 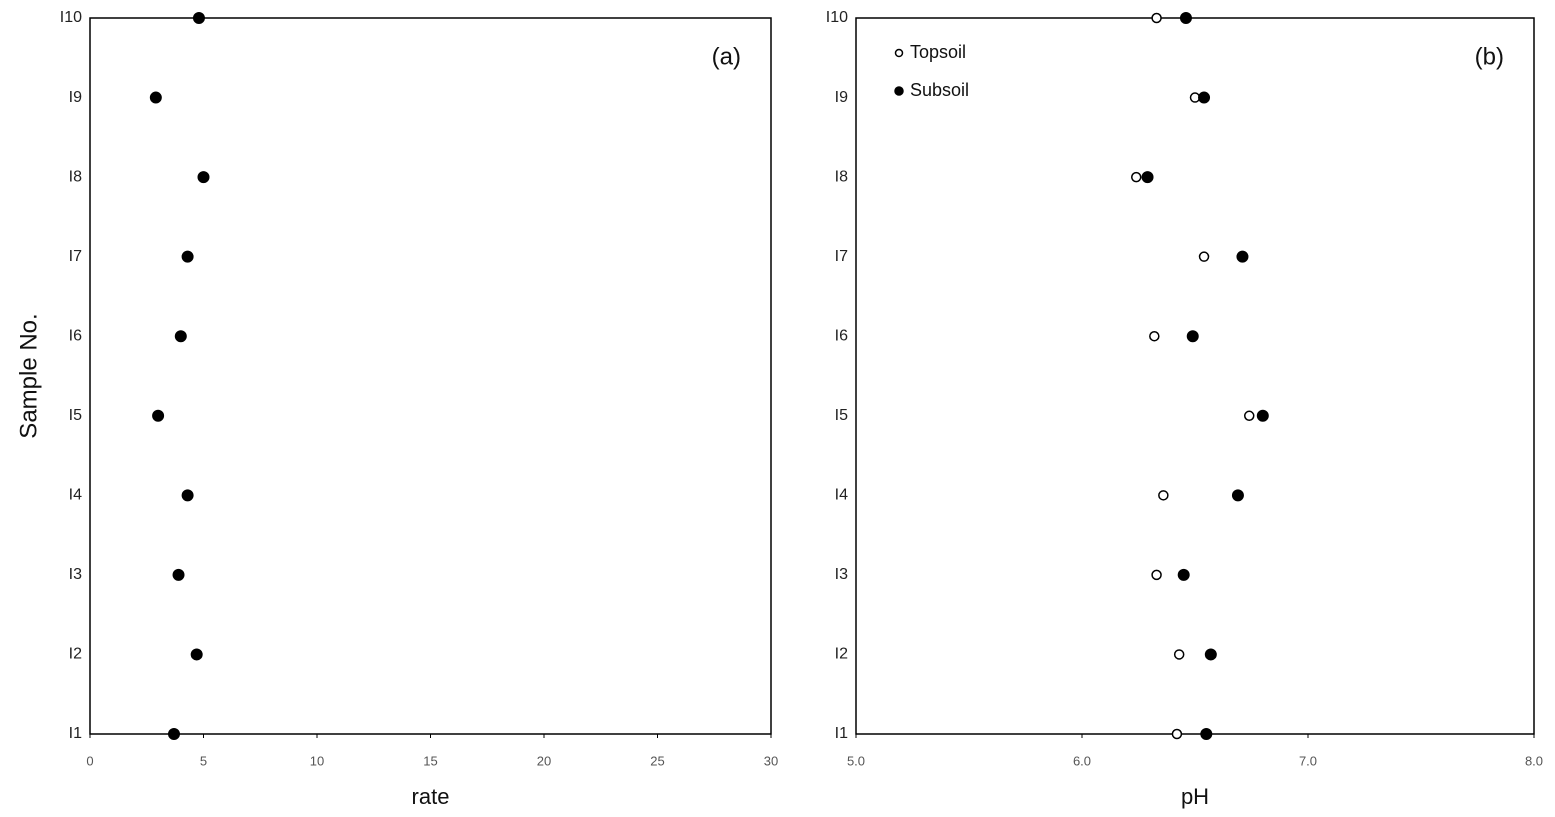 What do you see at coordinates (430, 760) in the screenshot?
I see `x-tick-label: 15` at bounding box center [430, 760].